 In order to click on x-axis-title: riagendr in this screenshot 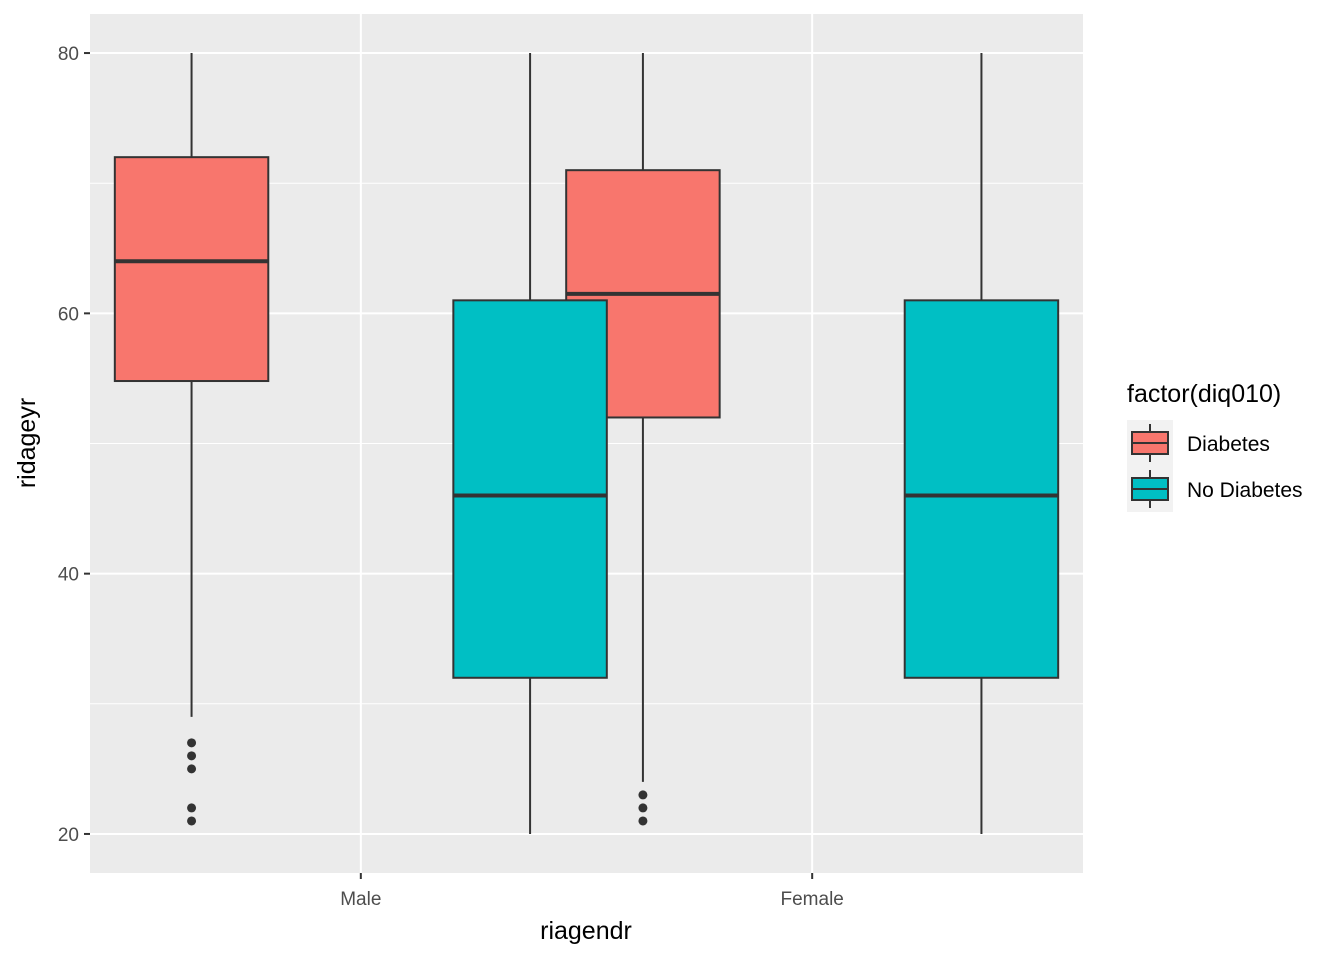, I will do `click(586, 931)`.